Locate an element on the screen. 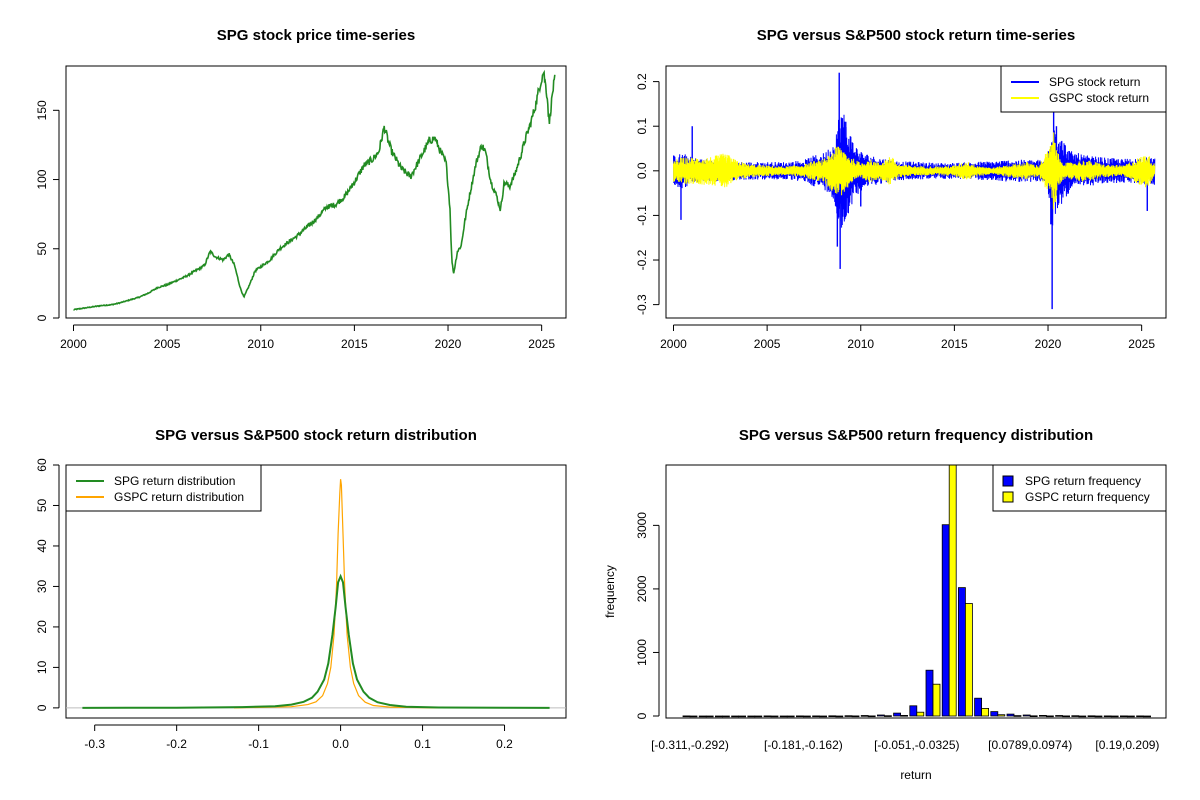 This screenshot has width=1200, height=800. x-axis-label: return is located at coordinates (915, 775).